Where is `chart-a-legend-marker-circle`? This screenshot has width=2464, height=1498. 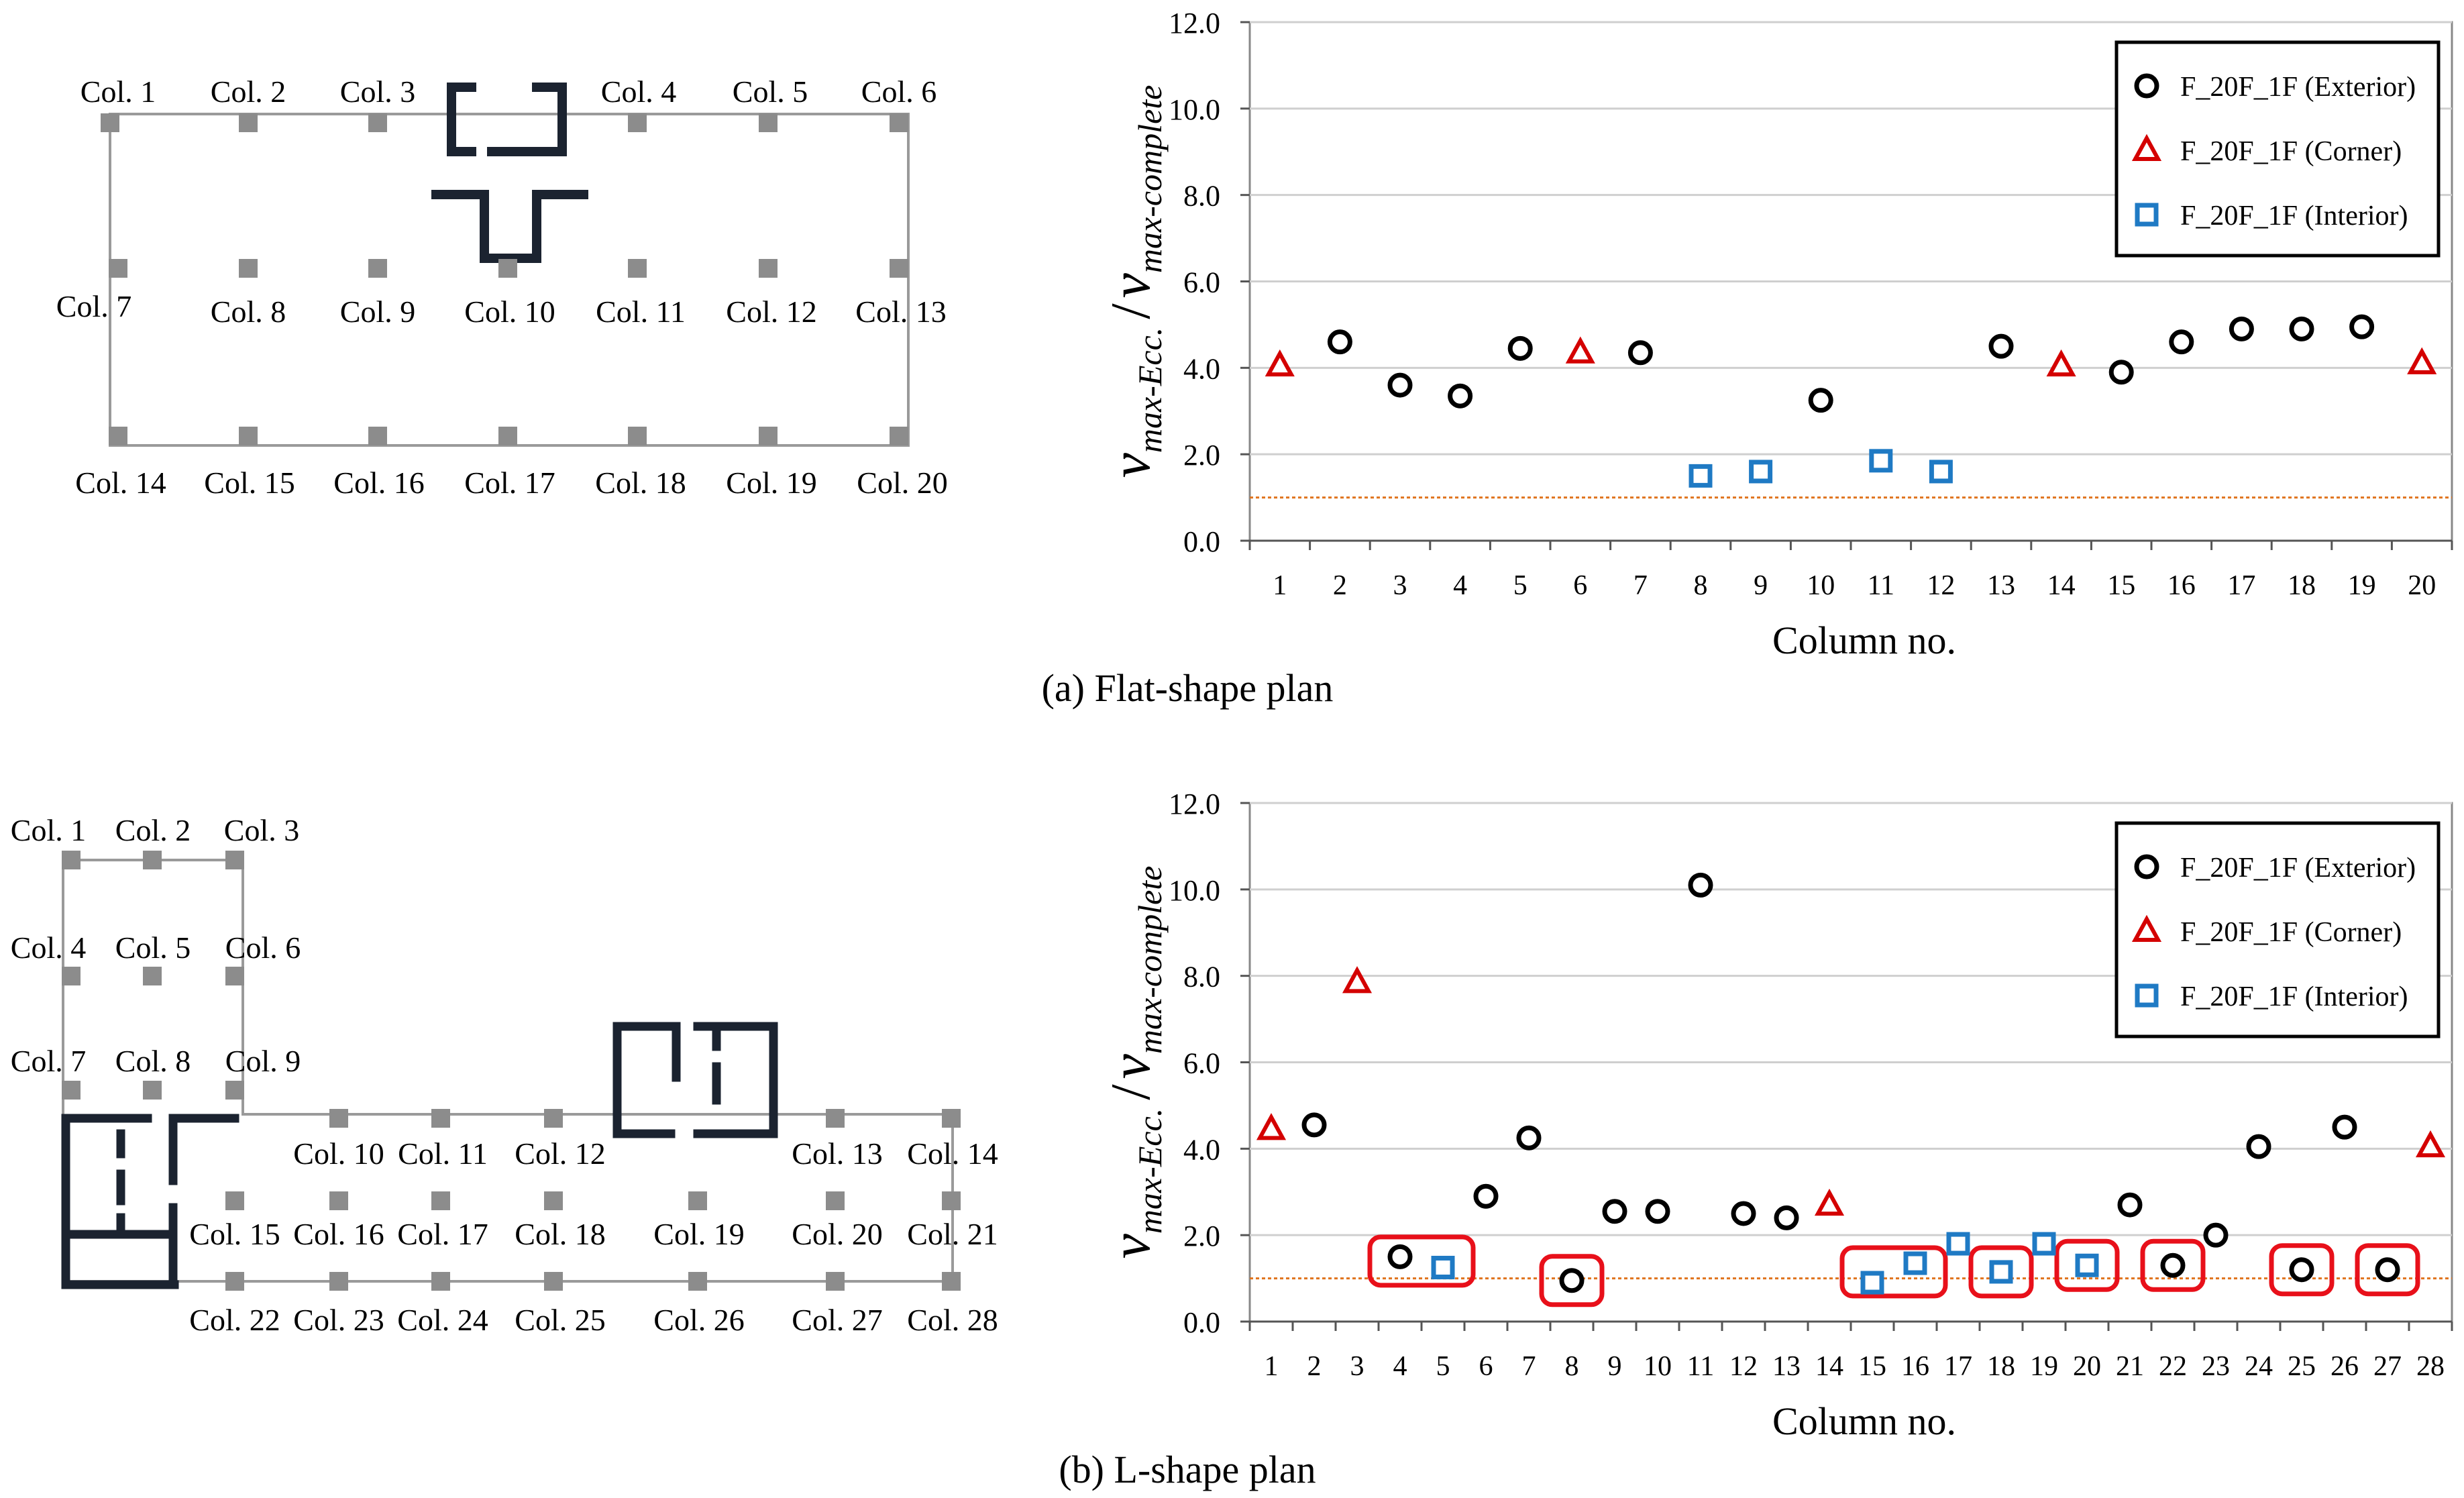 chart-a-legend-marker-circle is located at coordinates (2146, 86).